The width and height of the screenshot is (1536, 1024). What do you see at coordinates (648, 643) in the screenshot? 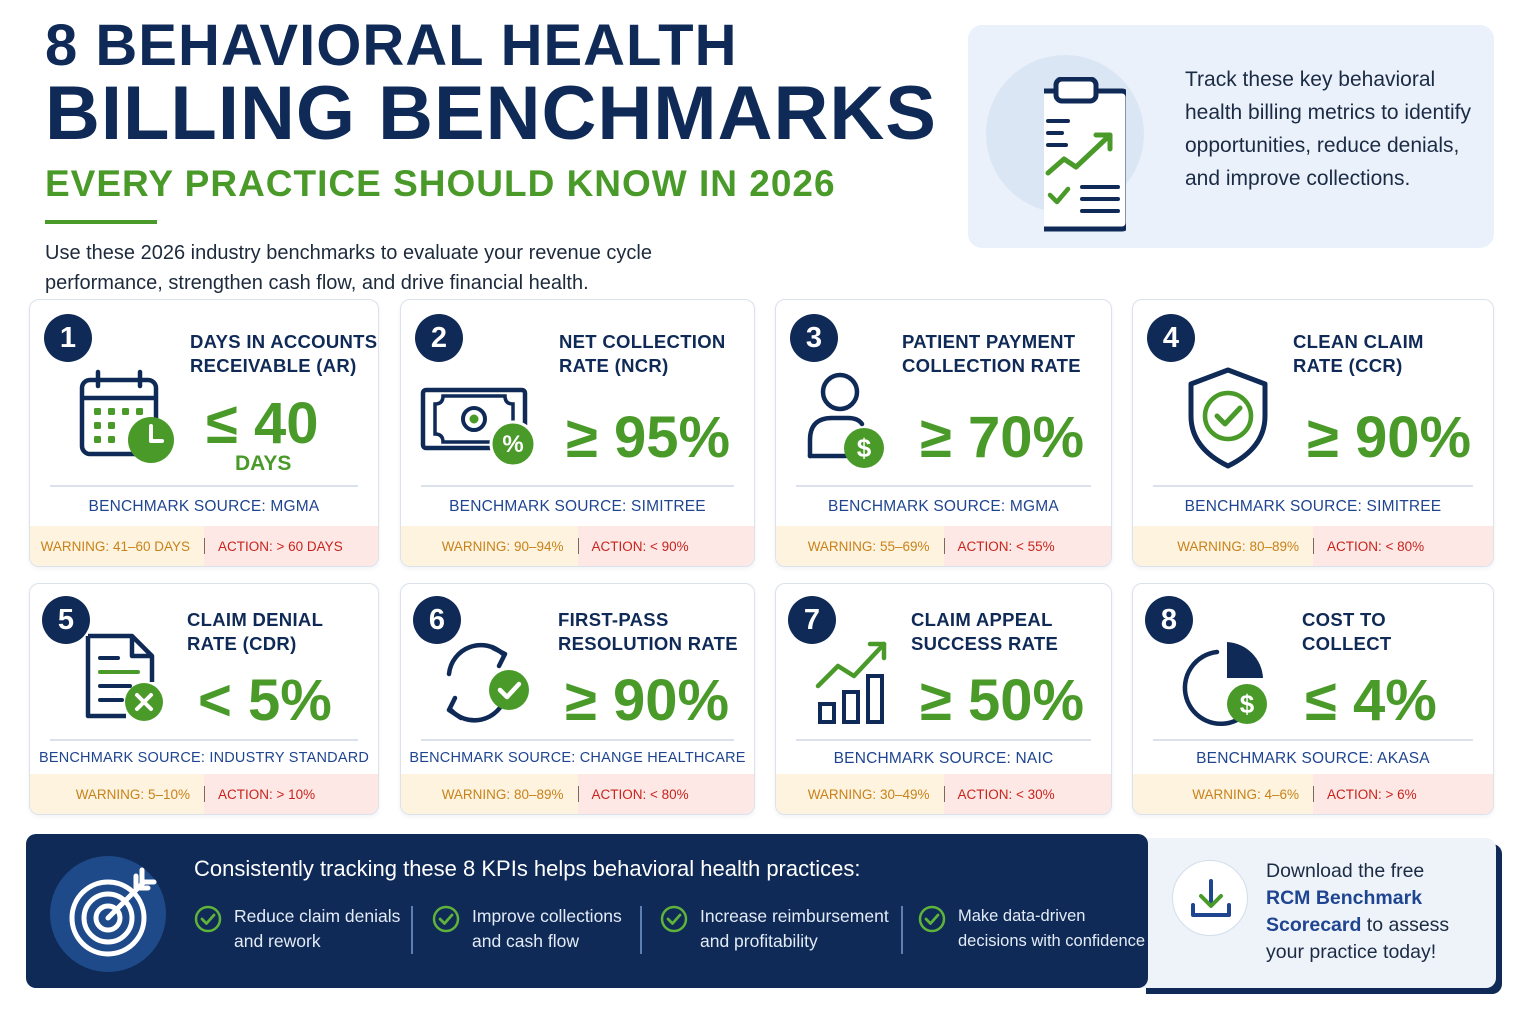
I see `card-title-line-2: RESOLUTION RATE` at bounding box center [648, 643].